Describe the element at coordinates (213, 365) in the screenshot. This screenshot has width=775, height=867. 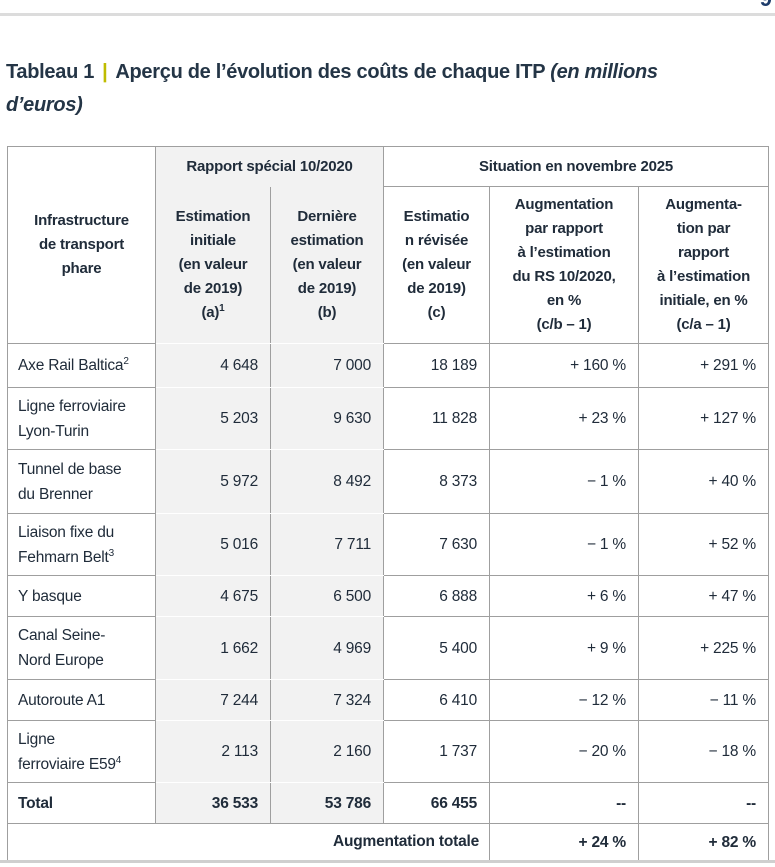
I see `value-a: 4 648` at that location.